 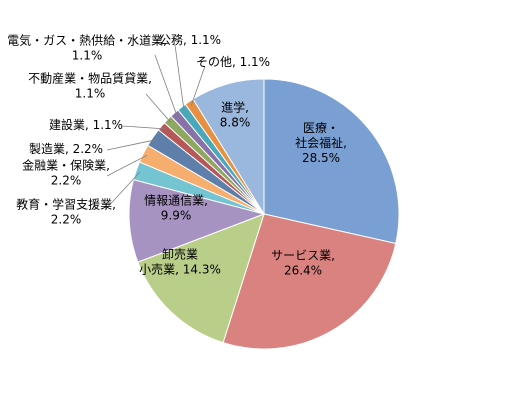 I want to click on slice-label-その他: その他, 1.1%, so click(x=233, y=62).